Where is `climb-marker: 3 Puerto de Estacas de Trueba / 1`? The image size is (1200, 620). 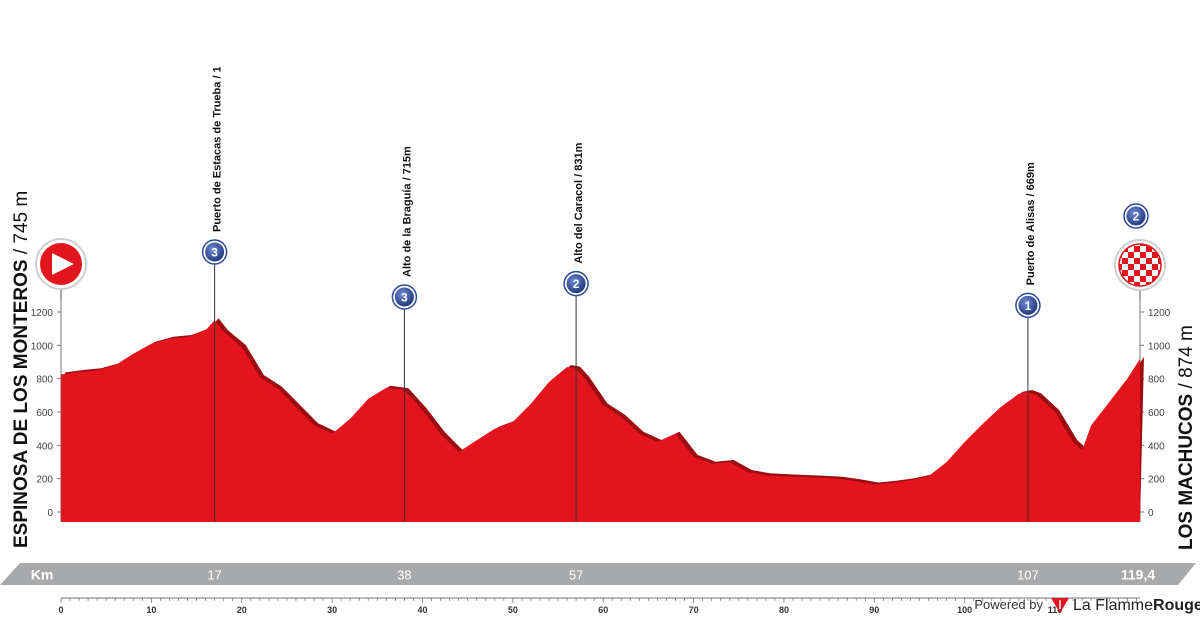 climb-marker: 3 Puerto de Estacas de Trueba / 1 is located at coordinates (214, 294).